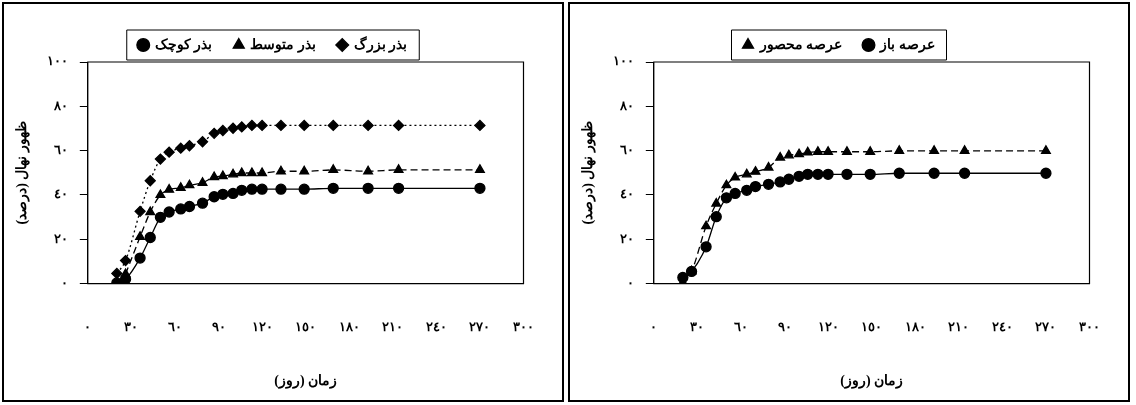  I want to click on legend-label: بذر بزرگ, so click(380, 44).